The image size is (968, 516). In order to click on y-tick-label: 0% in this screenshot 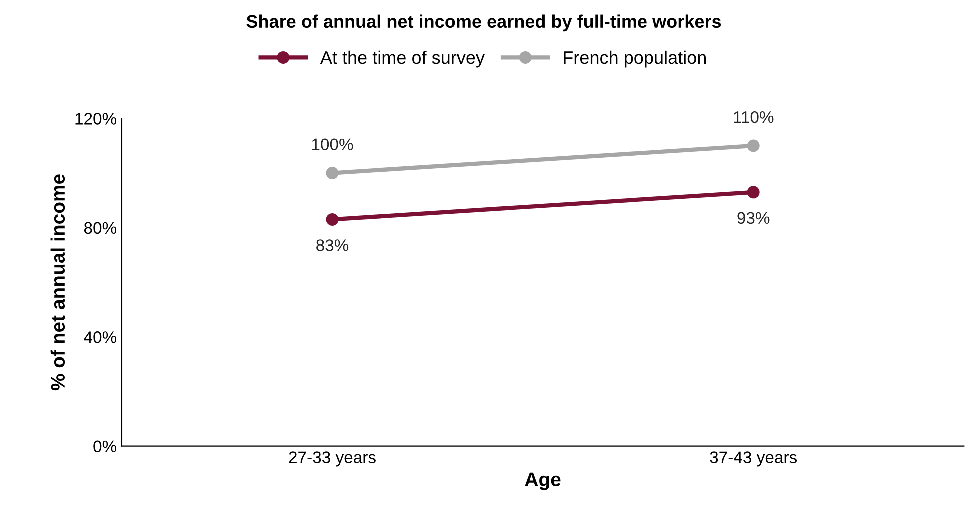, I will do `click(105, 446)`.